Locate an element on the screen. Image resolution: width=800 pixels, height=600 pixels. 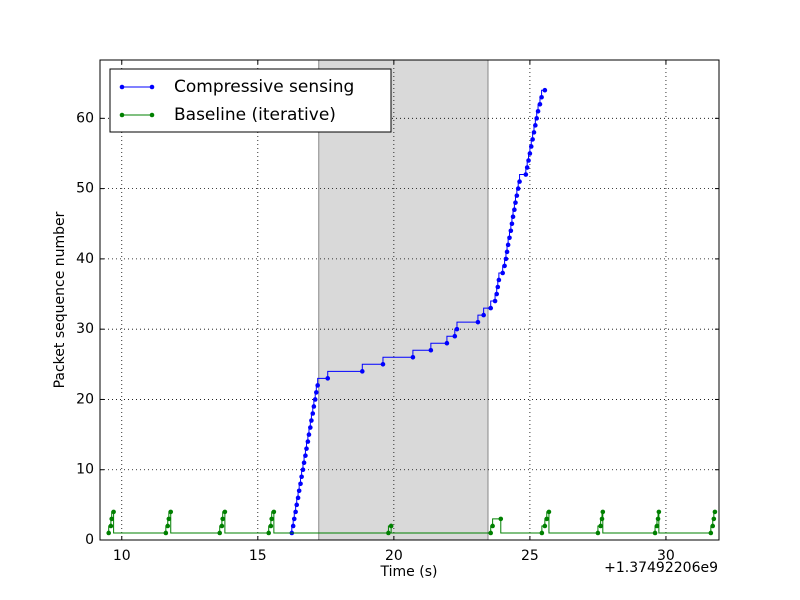
y-axis-label: Packet sequence number is located at coordinates (60, 299).